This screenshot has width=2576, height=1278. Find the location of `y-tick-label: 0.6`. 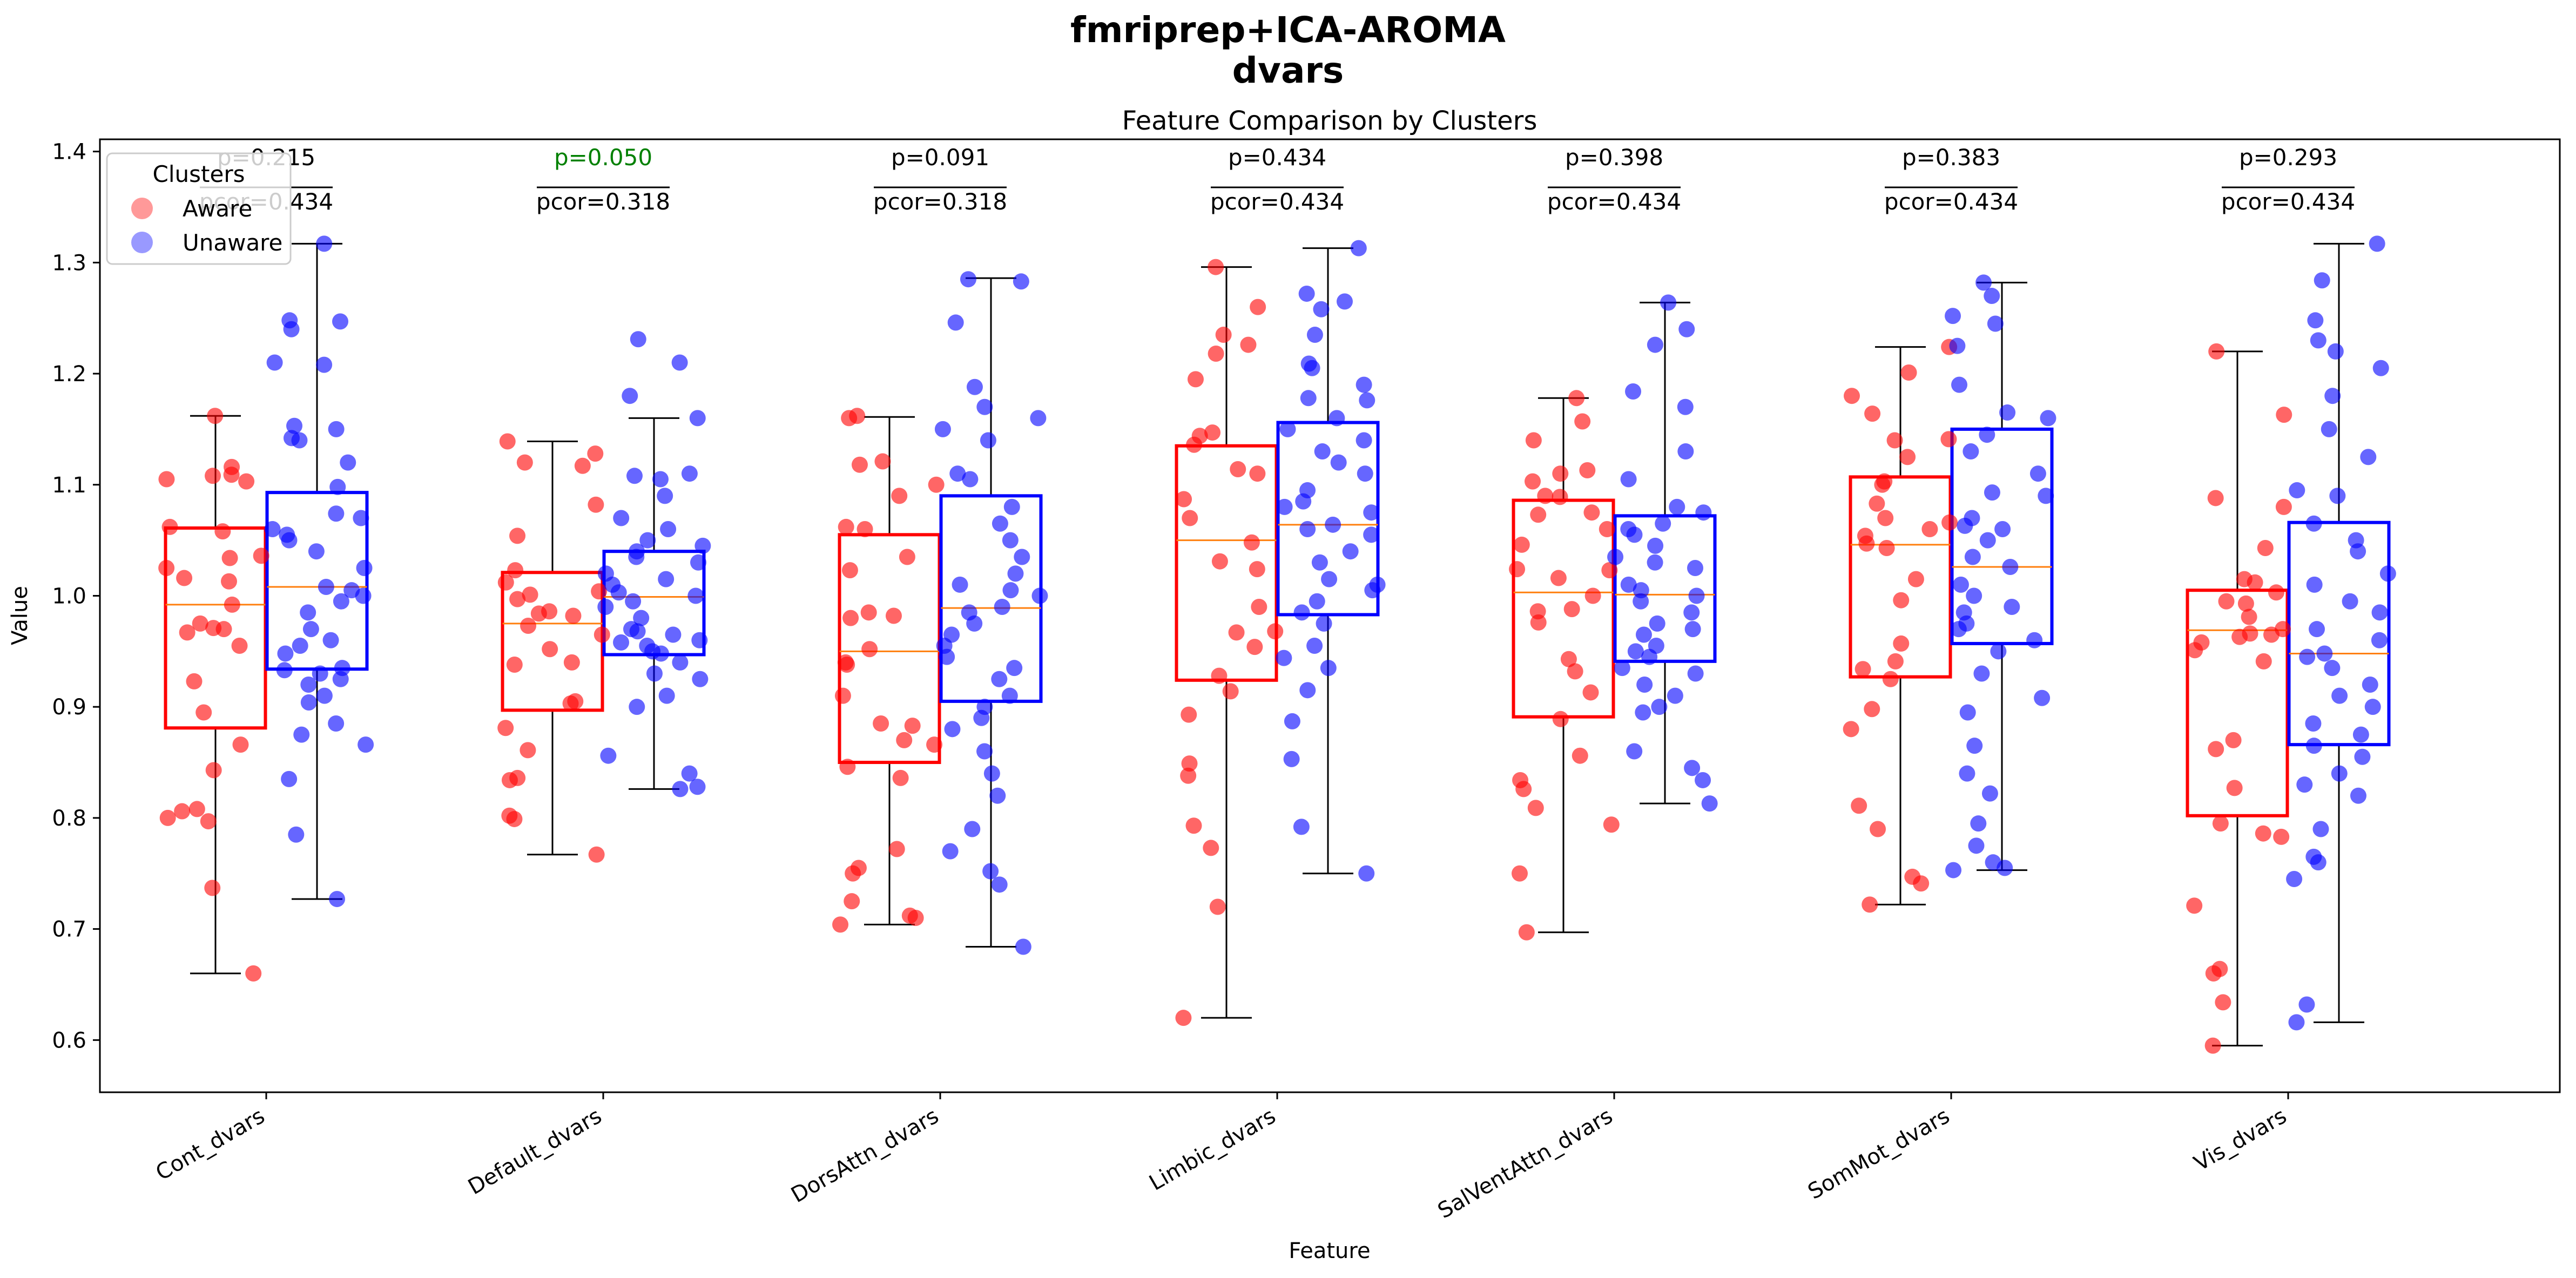

y-tick-label: 0.6 is located at coordinates (69, 1040).